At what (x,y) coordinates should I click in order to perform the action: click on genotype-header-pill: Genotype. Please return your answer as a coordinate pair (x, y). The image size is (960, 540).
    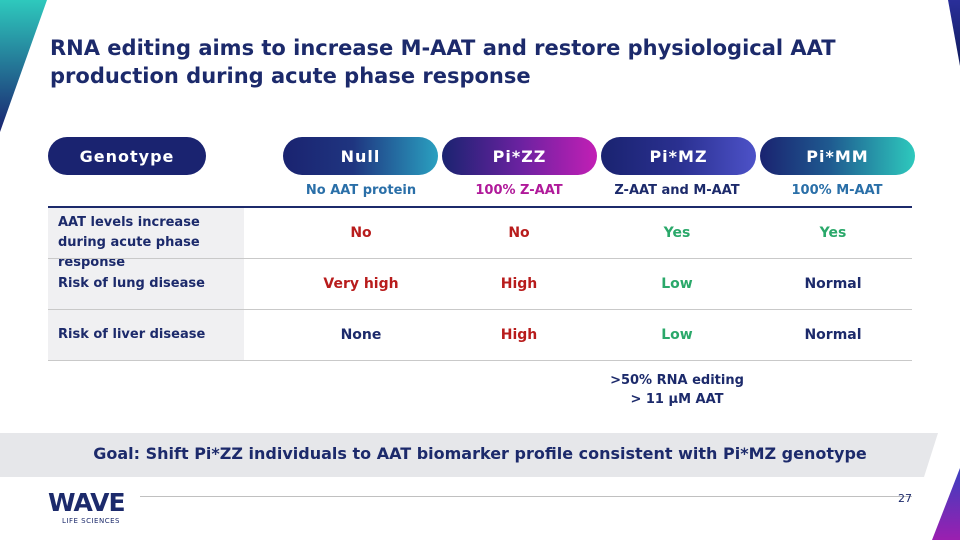
    Looking at the image, I should click on (127, 156).